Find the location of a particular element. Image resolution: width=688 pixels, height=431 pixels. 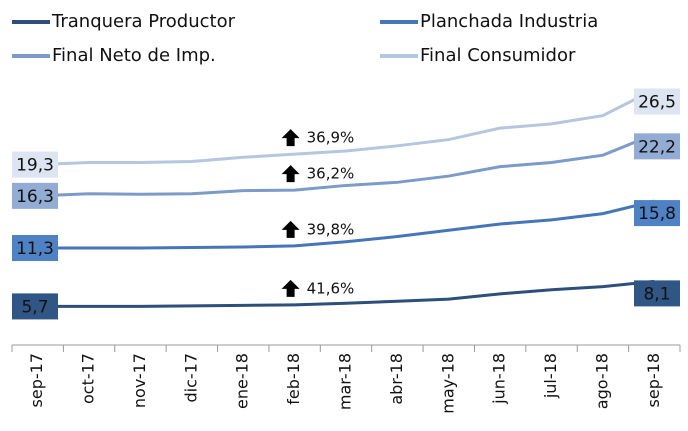

value-label: 15,8 is located at coordinates (657, 214).